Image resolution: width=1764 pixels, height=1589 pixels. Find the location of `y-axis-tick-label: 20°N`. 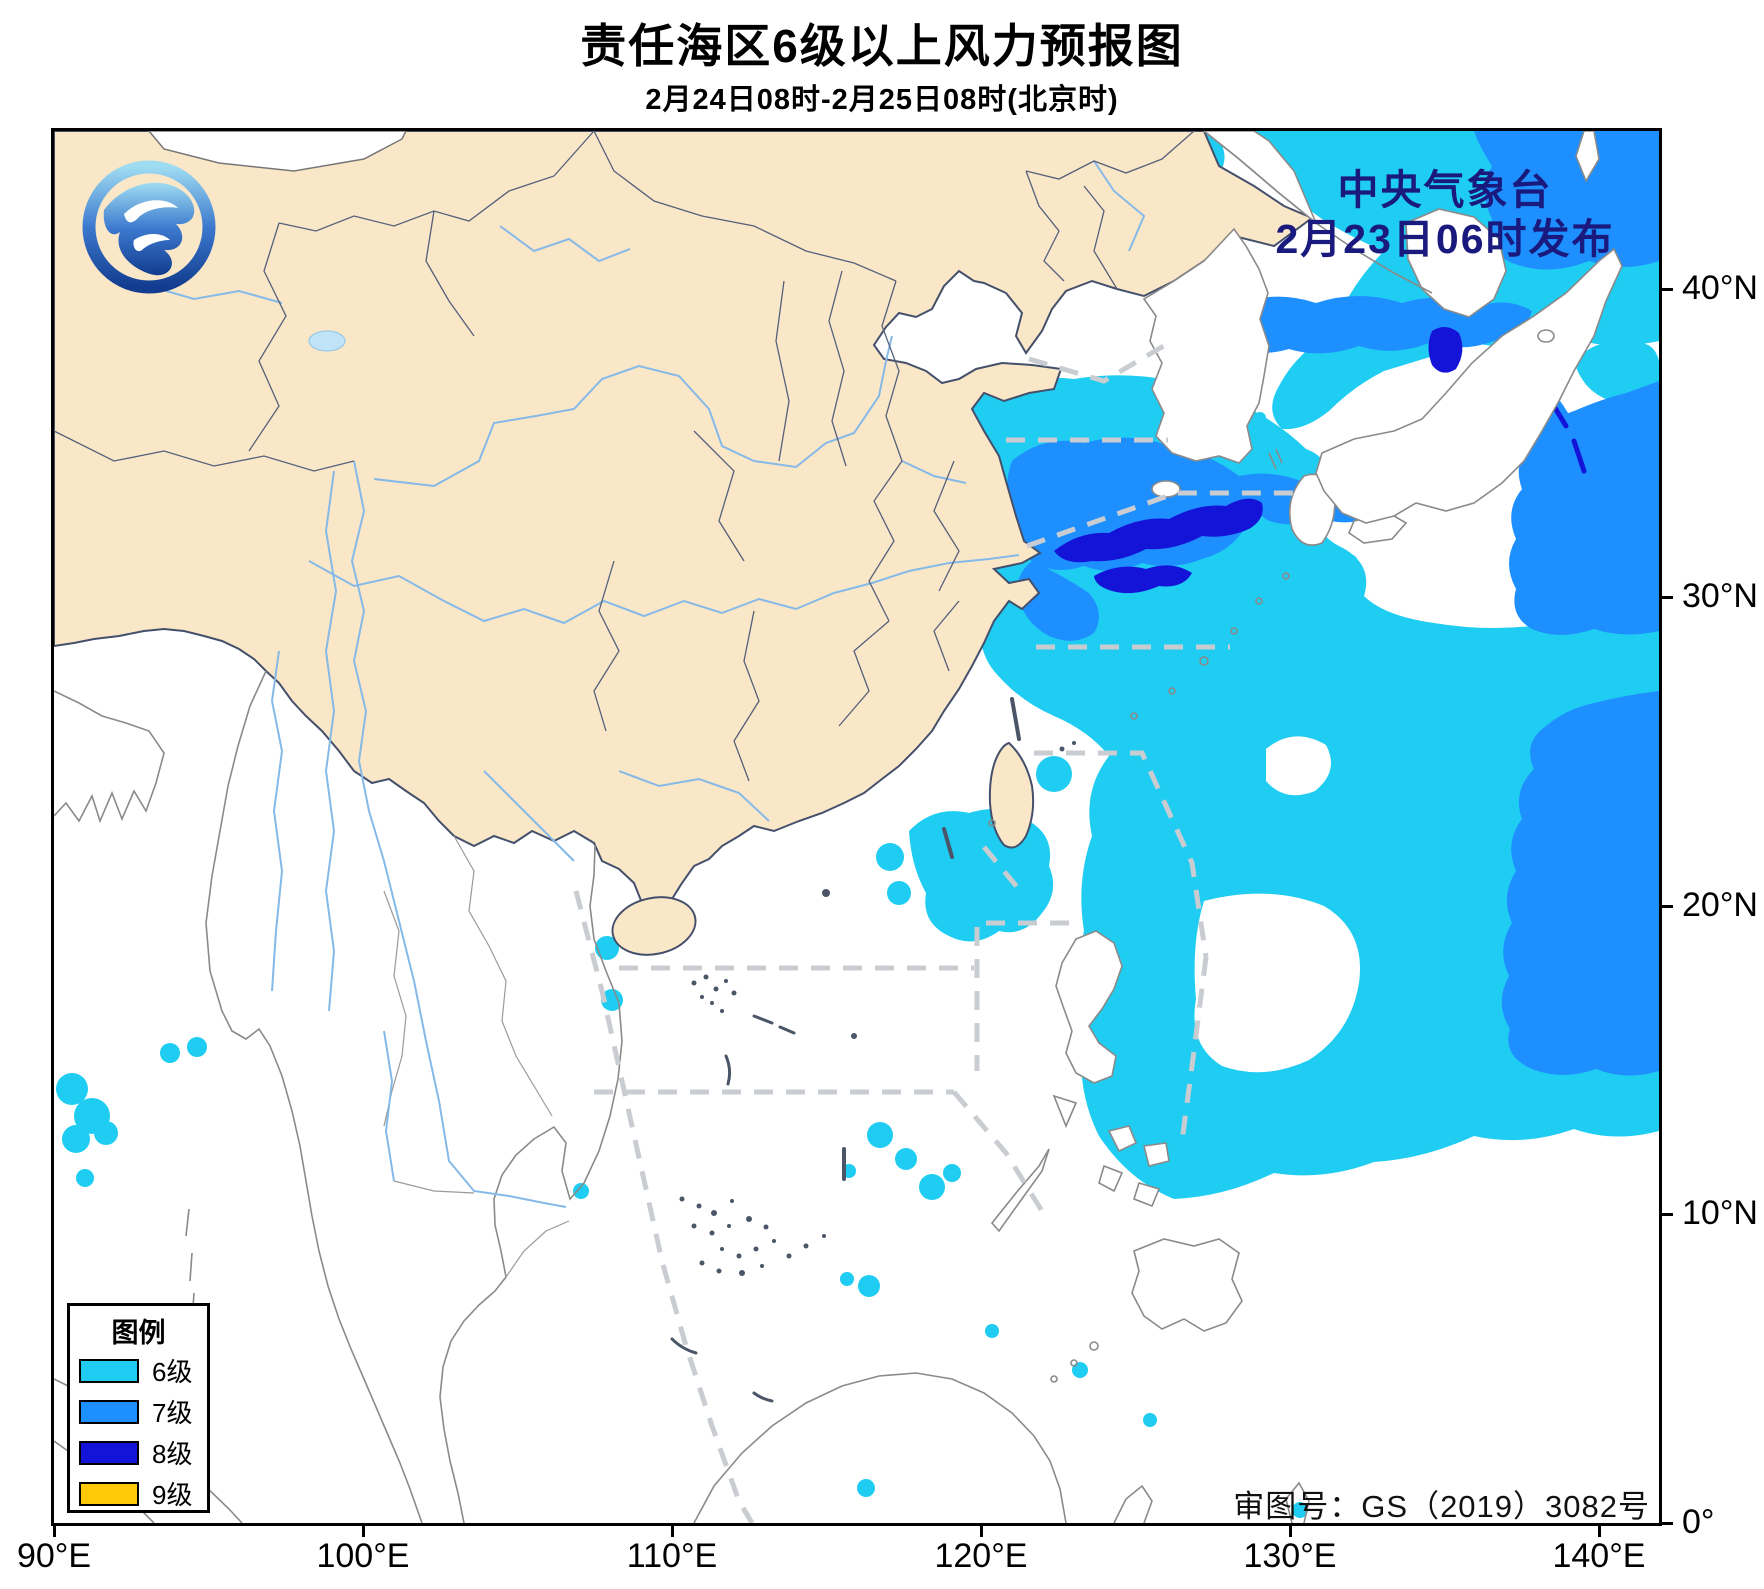

y-axis-tick-label: 20°N is located at coordinates (1720, 905).